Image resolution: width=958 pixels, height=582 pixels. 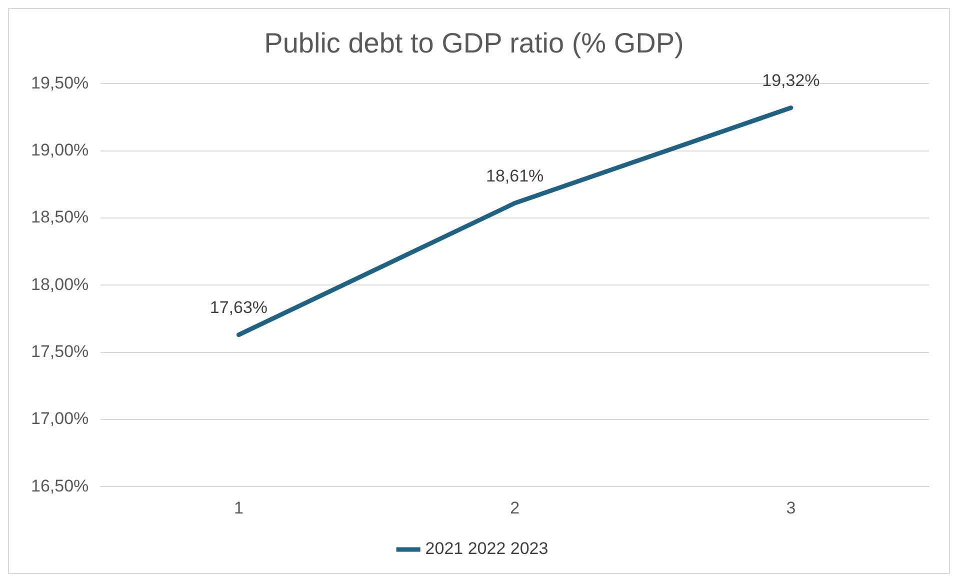 I want to click on x-tick-label: 3, so click(x=791, y=508).